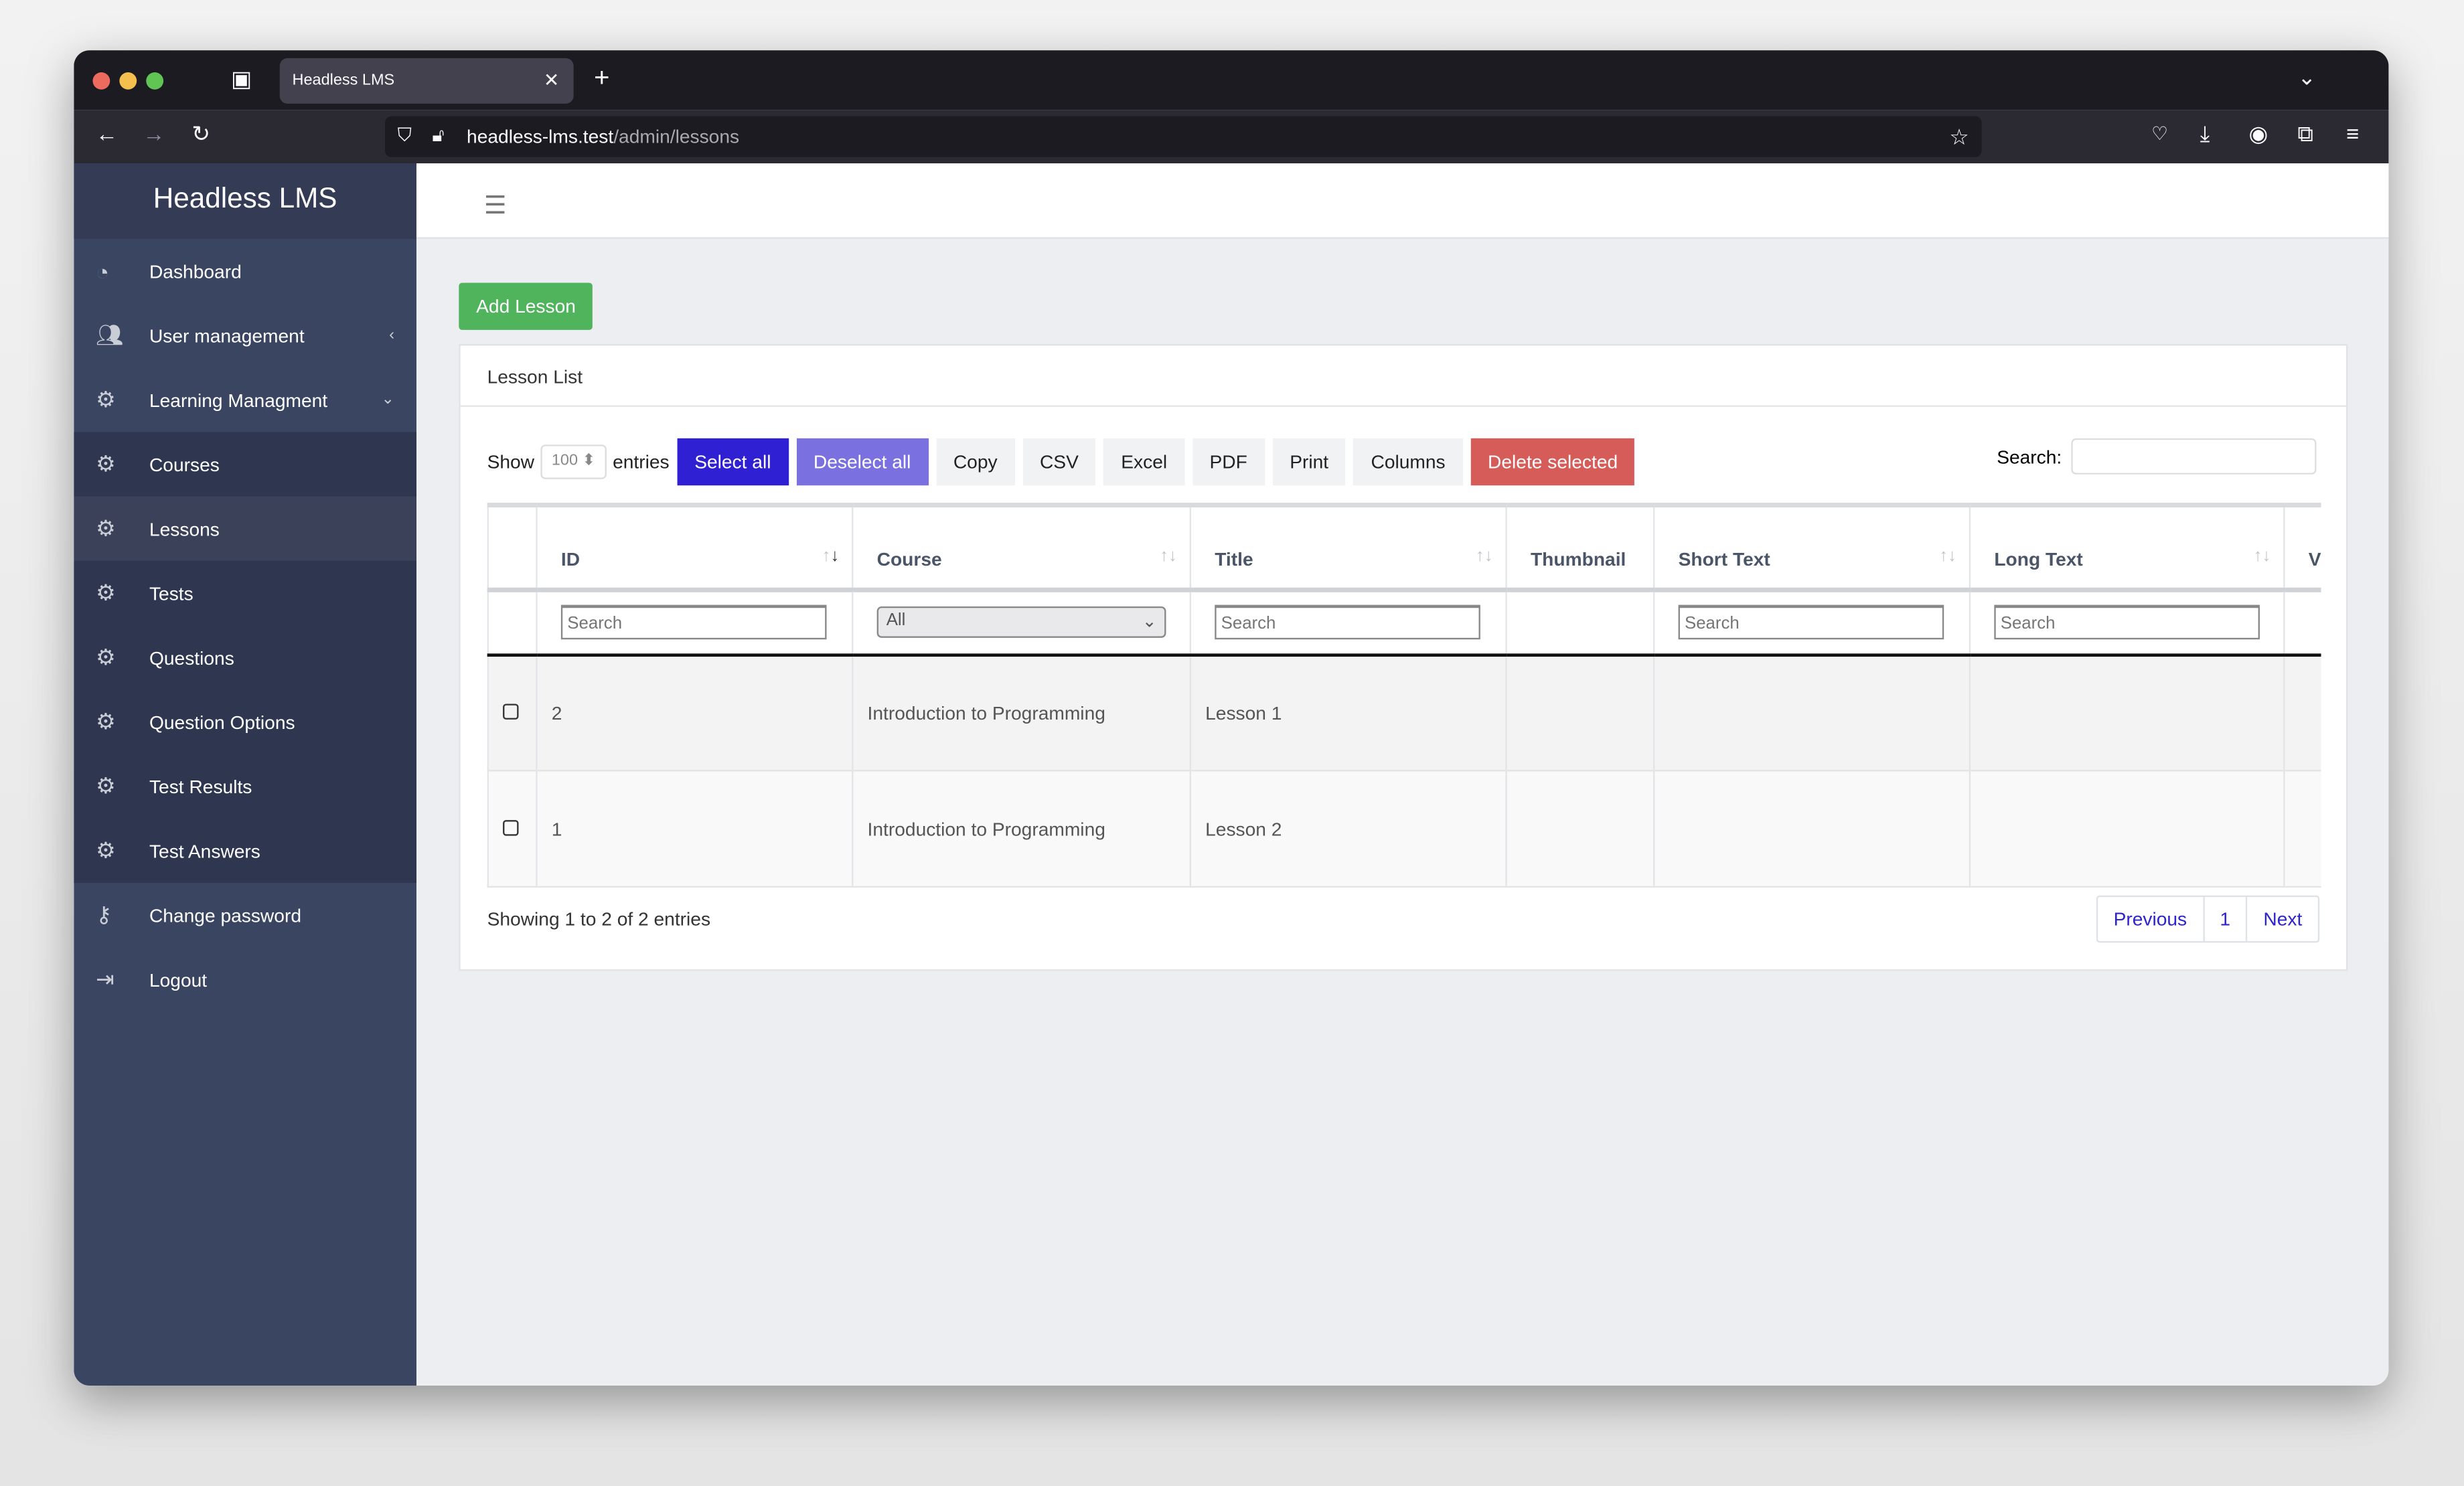 The height and width of the screenshot is (1486, 2464). What do you see at coordinates (2127, 547) in the screenshot?
I see `column-header-long-text: Long Text ↑↓` at bounding box center [2127, 547].